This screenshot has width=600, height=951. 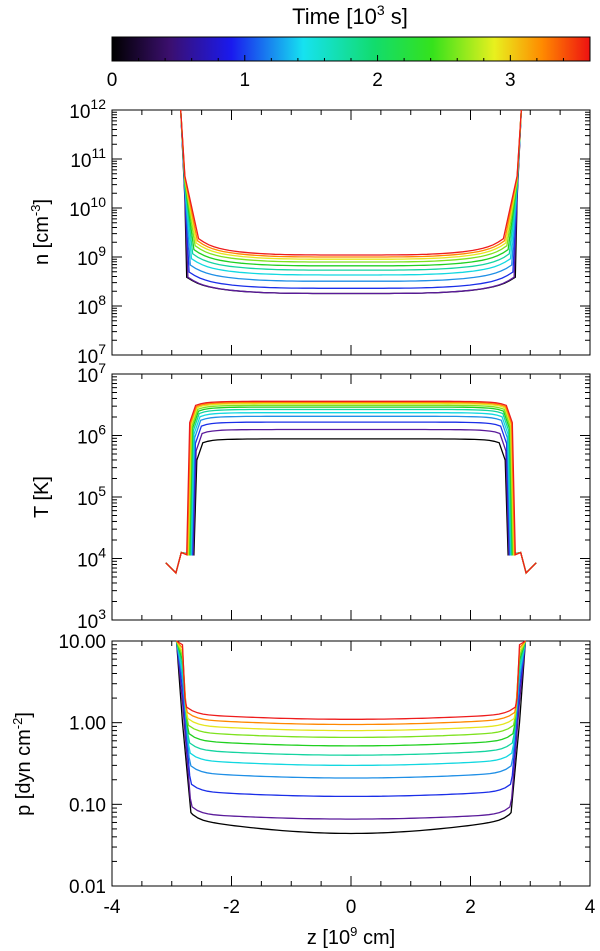 I want to click on y-tick-label: 10⁴, so click(x=91, y=558).